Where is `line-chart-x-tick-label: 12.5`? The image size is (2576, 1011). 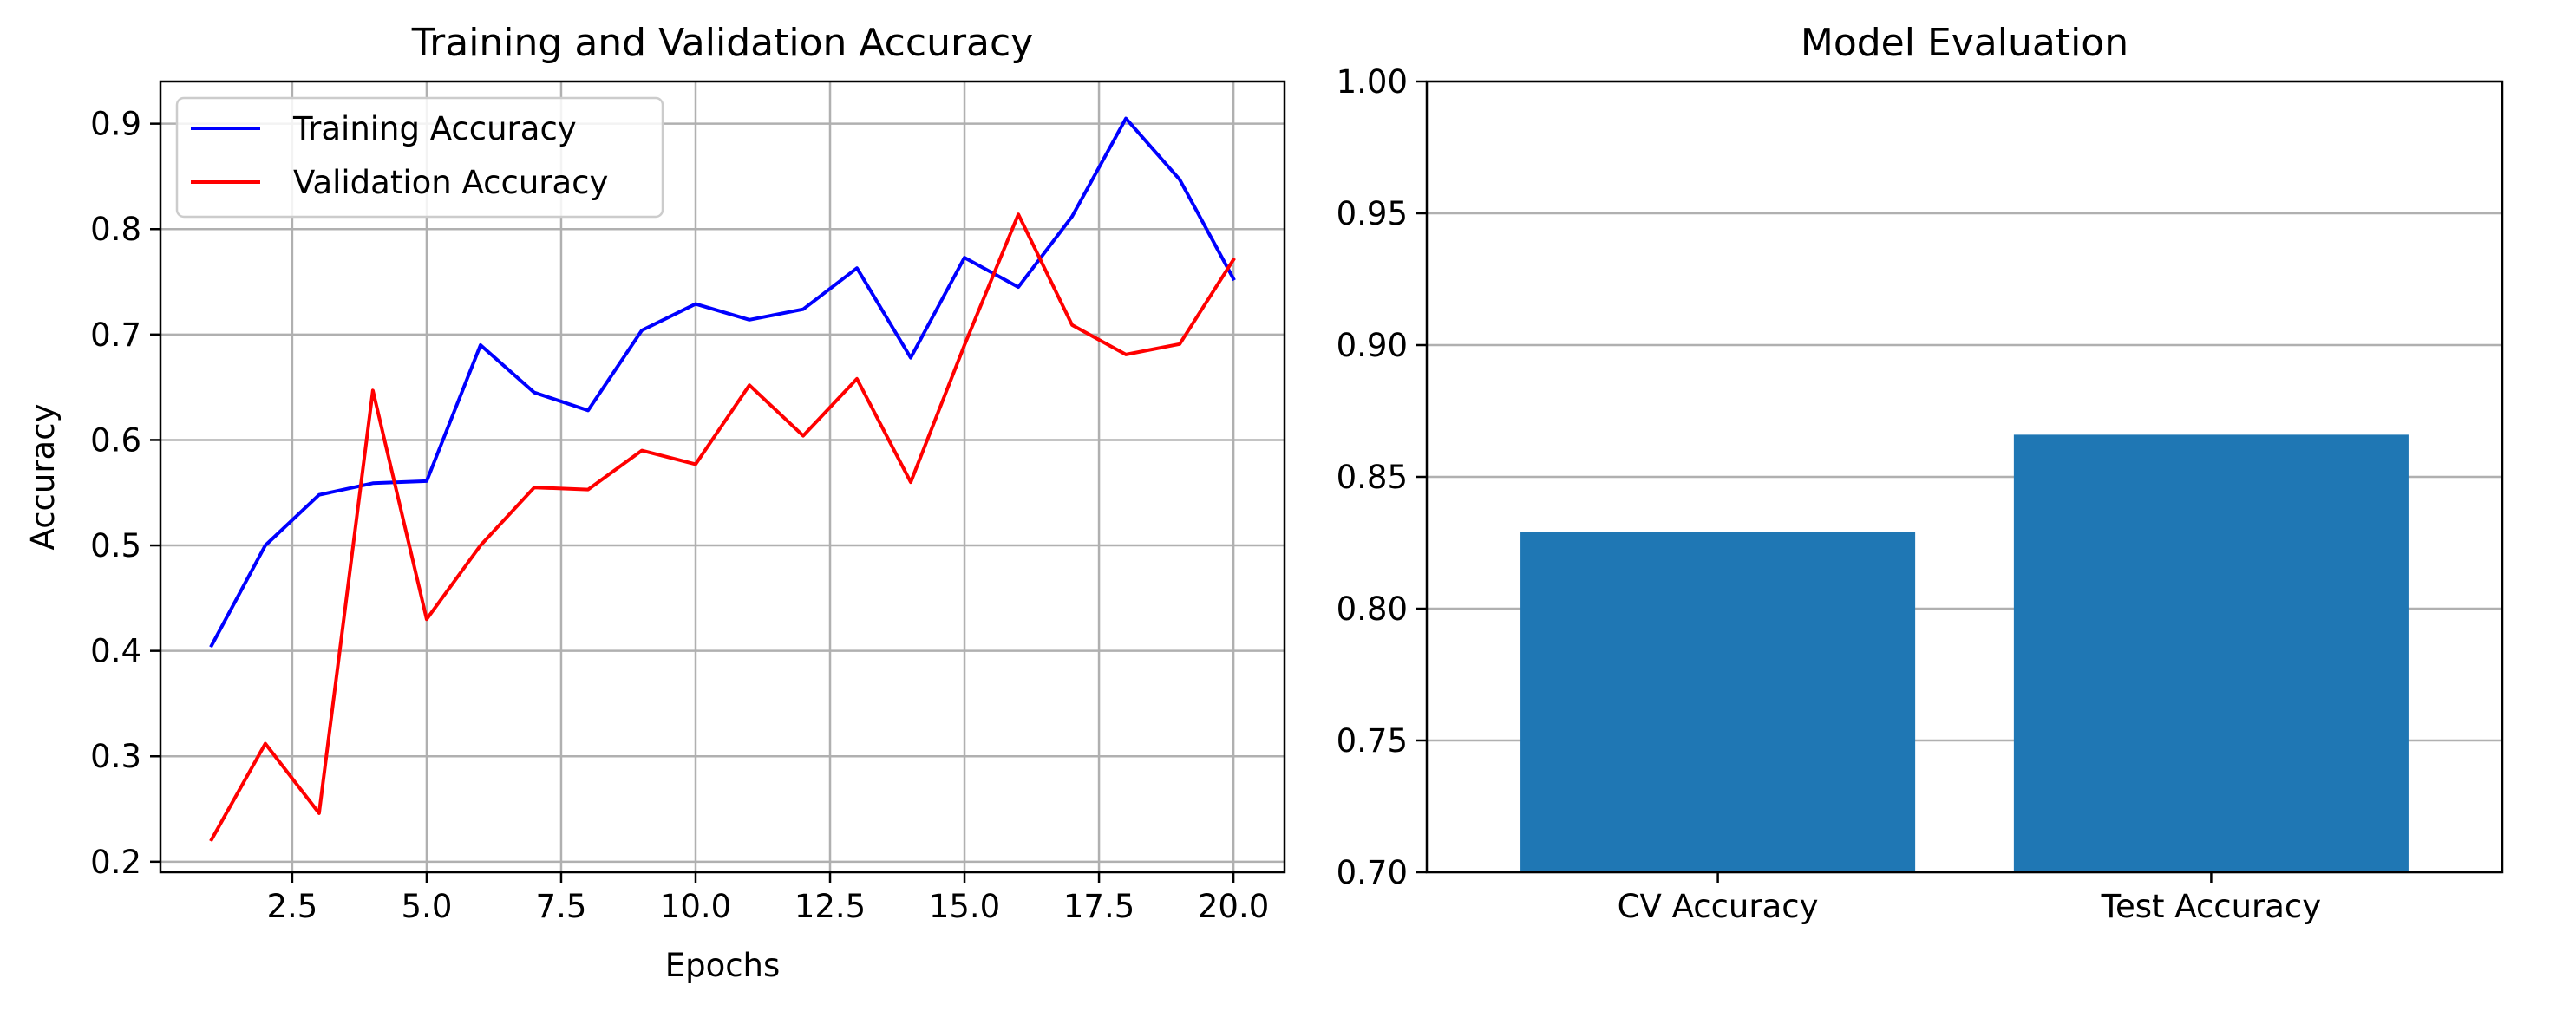
line-chart-x-tick-label: 12.5 is located at coordinates (830, 906).